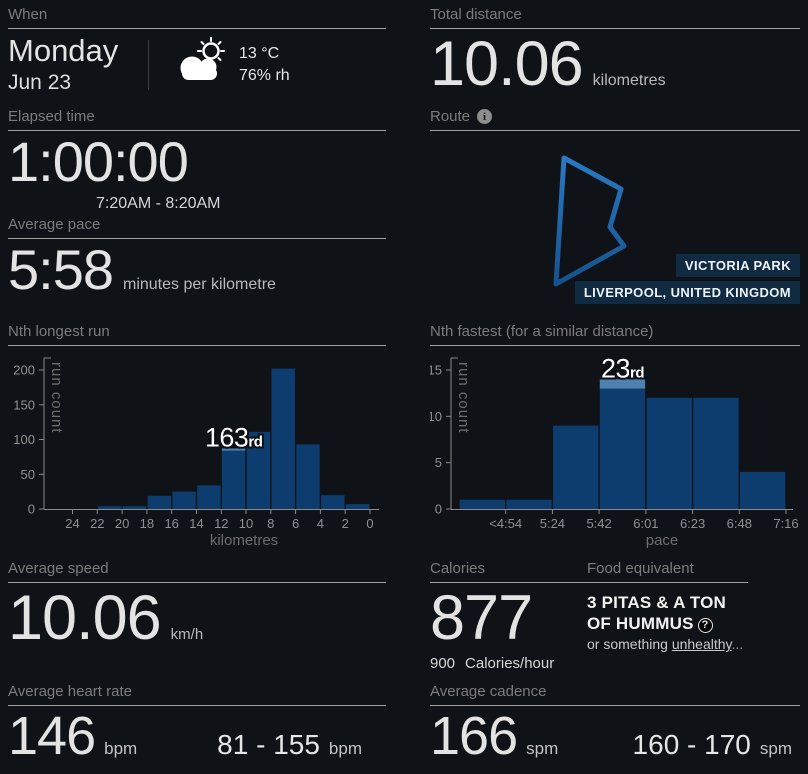 The image size is (808, 774). I want to click on total-distance-unit: kilometres, so click(629, 80).